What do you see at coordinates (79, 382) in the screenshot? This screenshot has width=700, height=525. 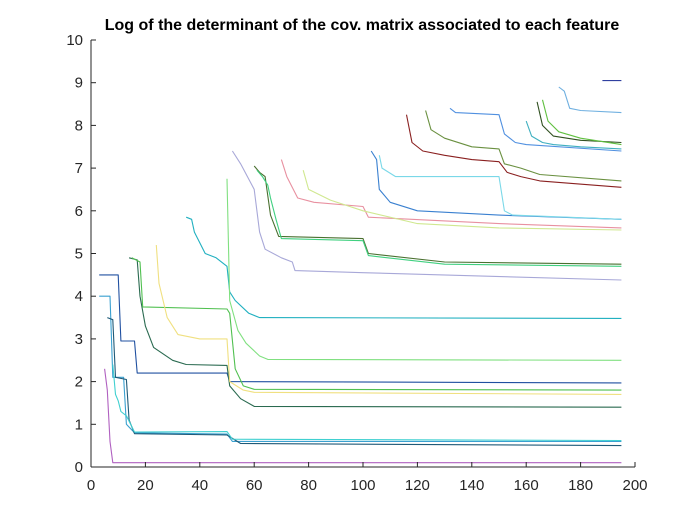 I see `y-tick-label: 2` at bounding box center [79, 382].